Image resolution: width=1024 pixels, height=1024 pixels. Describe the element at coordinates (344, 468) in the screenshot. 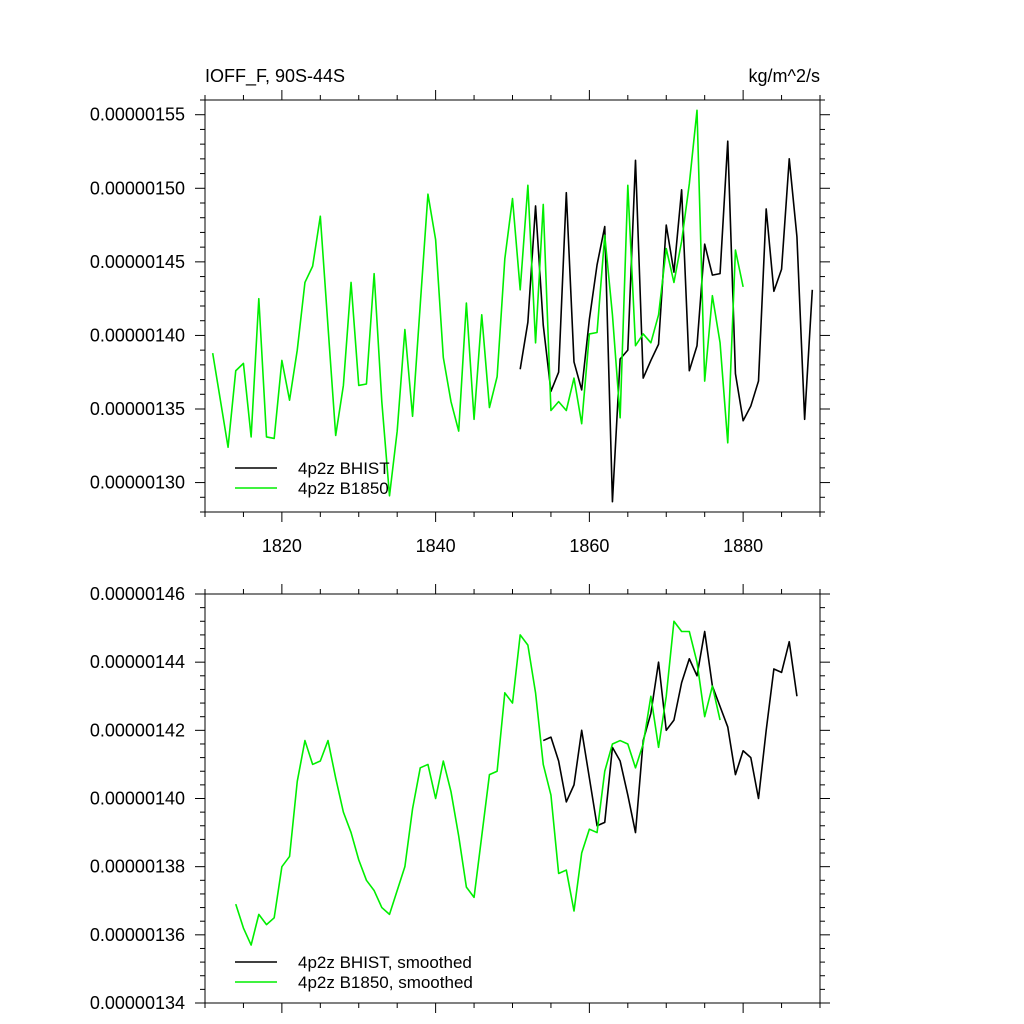

I see `top-legend-label-0: 4p2z BHIST` at that location.